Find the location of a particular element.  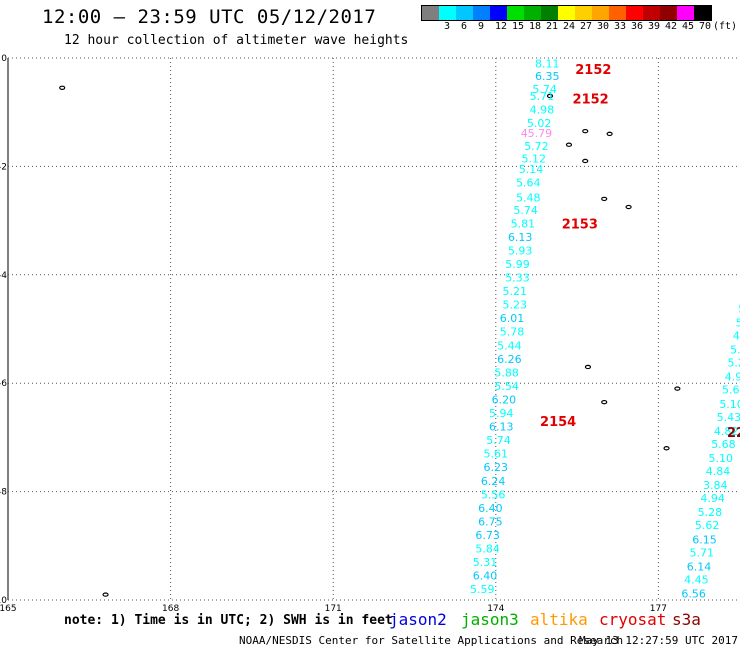

wave-height-value: 5.31 is located at coordinates (485, 562).